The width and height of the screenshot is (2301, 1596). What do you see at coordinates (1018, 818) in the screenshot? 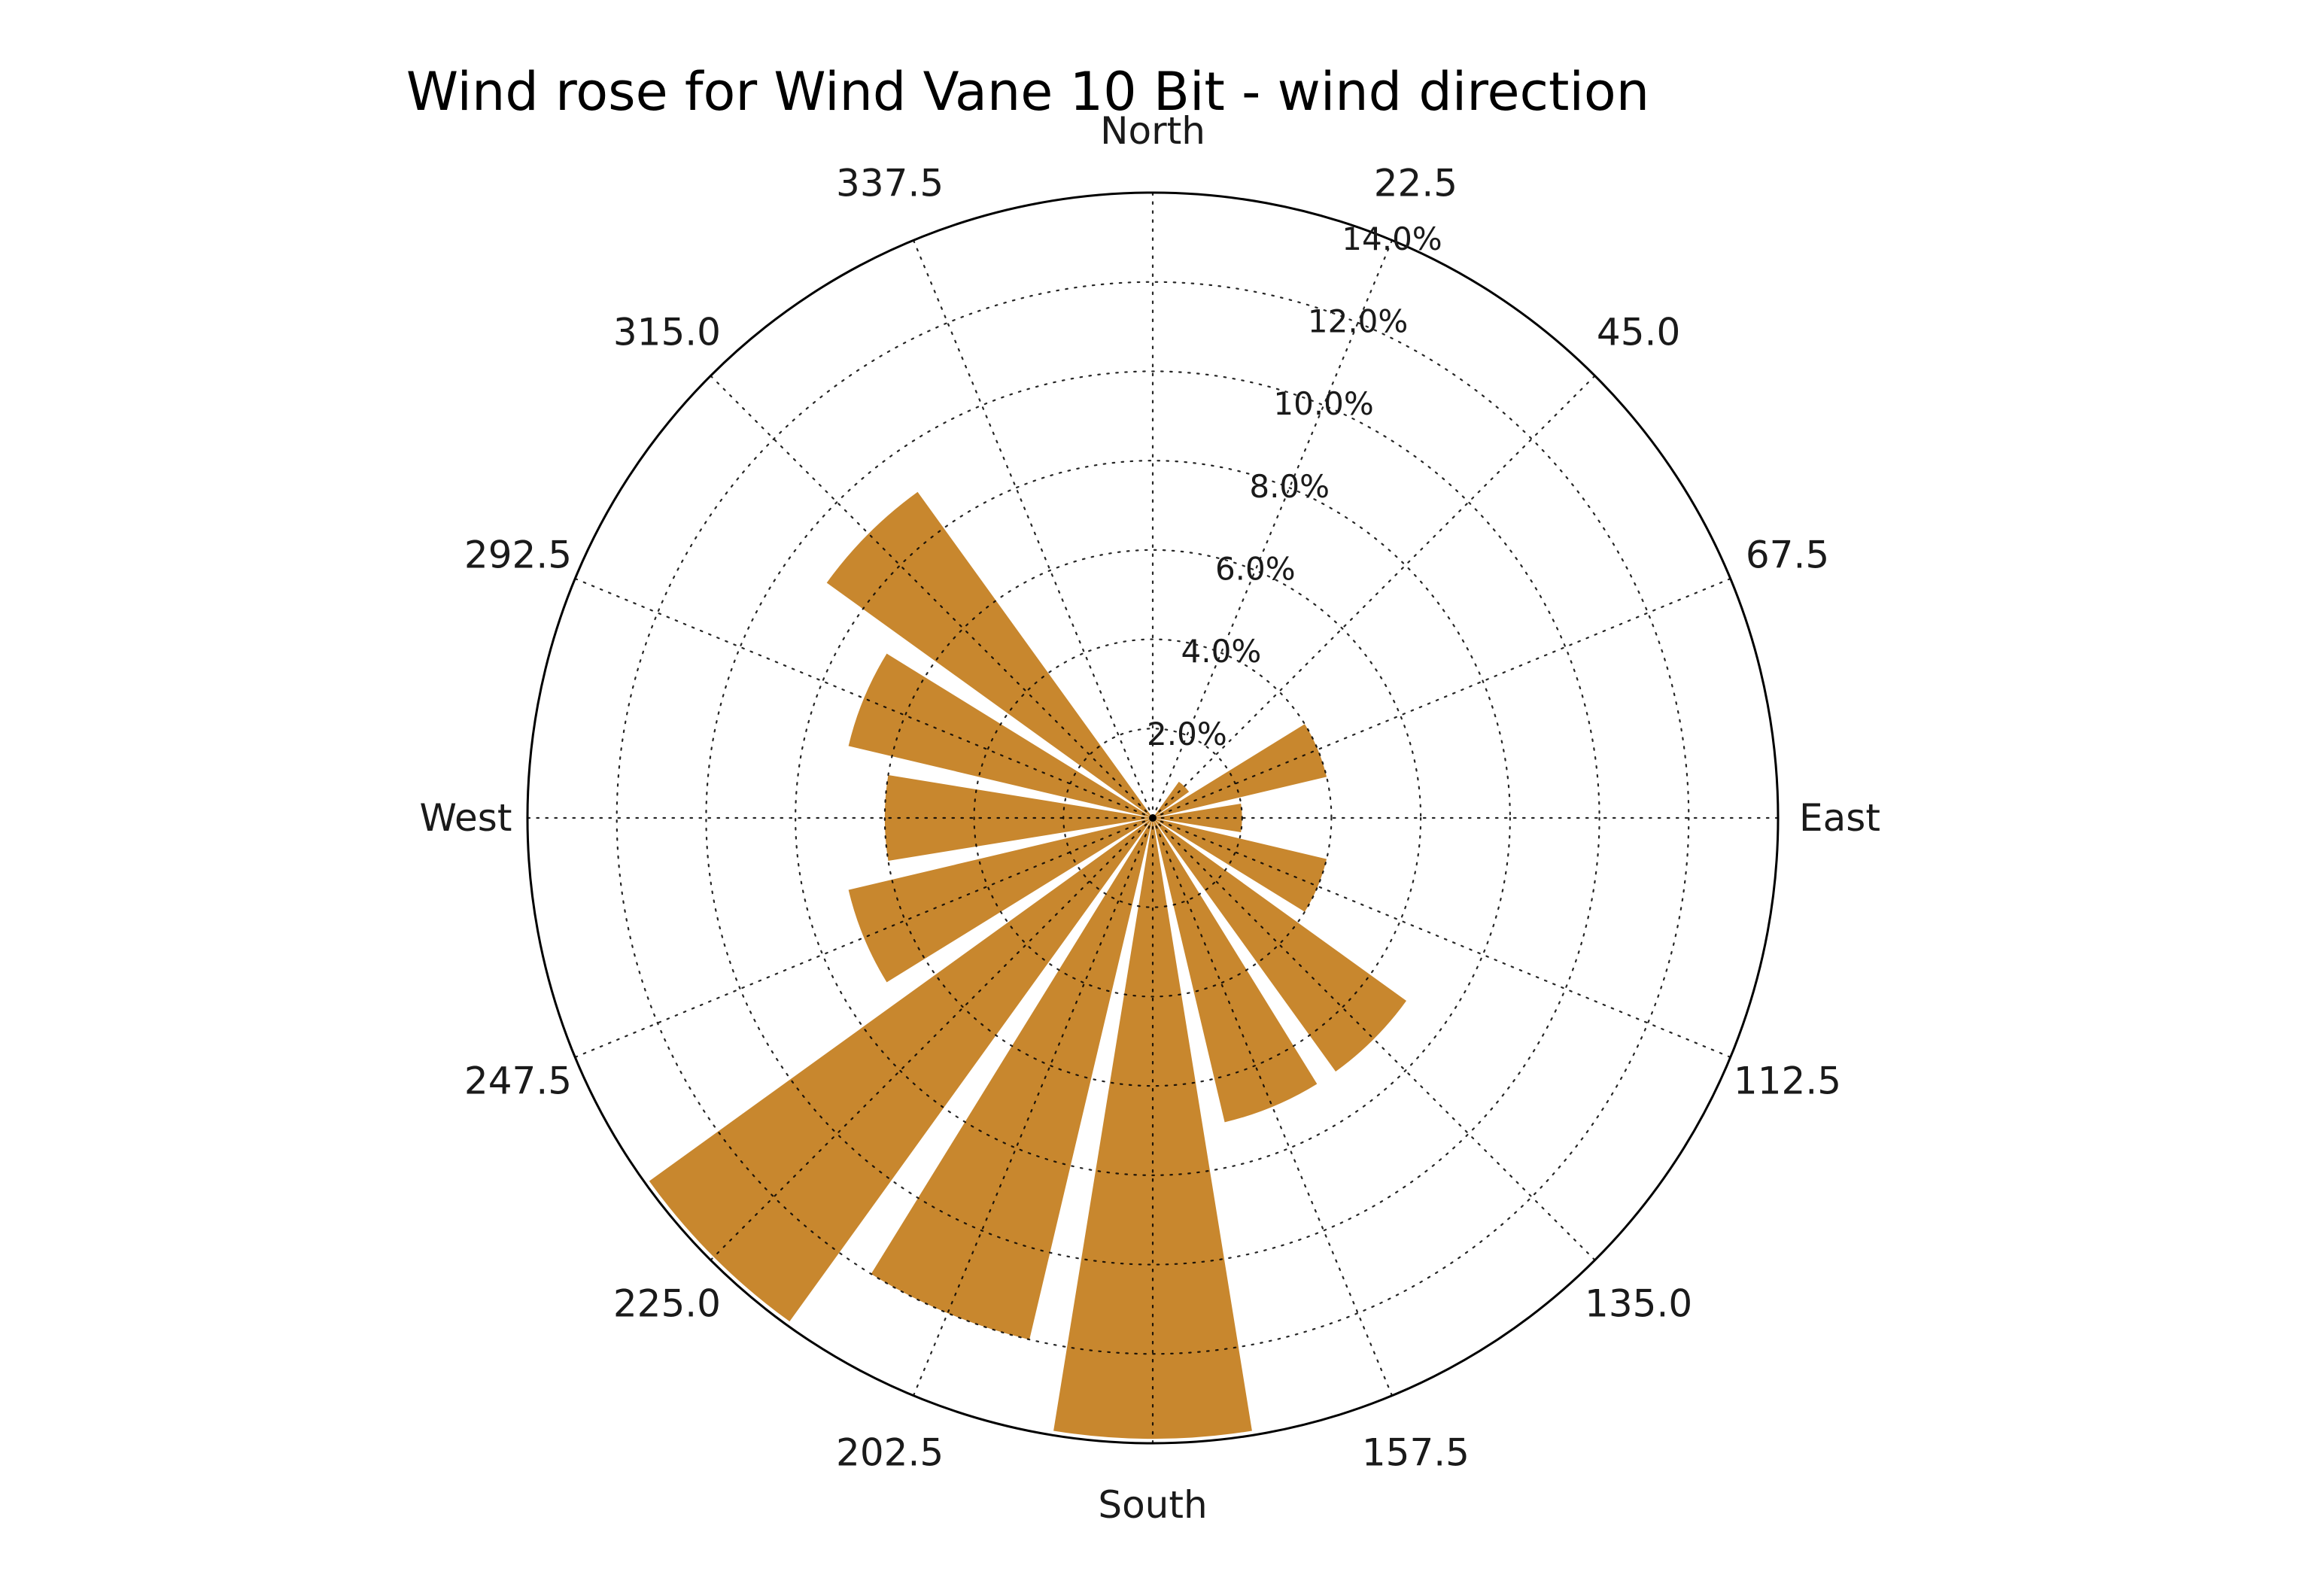
I see `bar-West` at bounding box center [1018, 818].